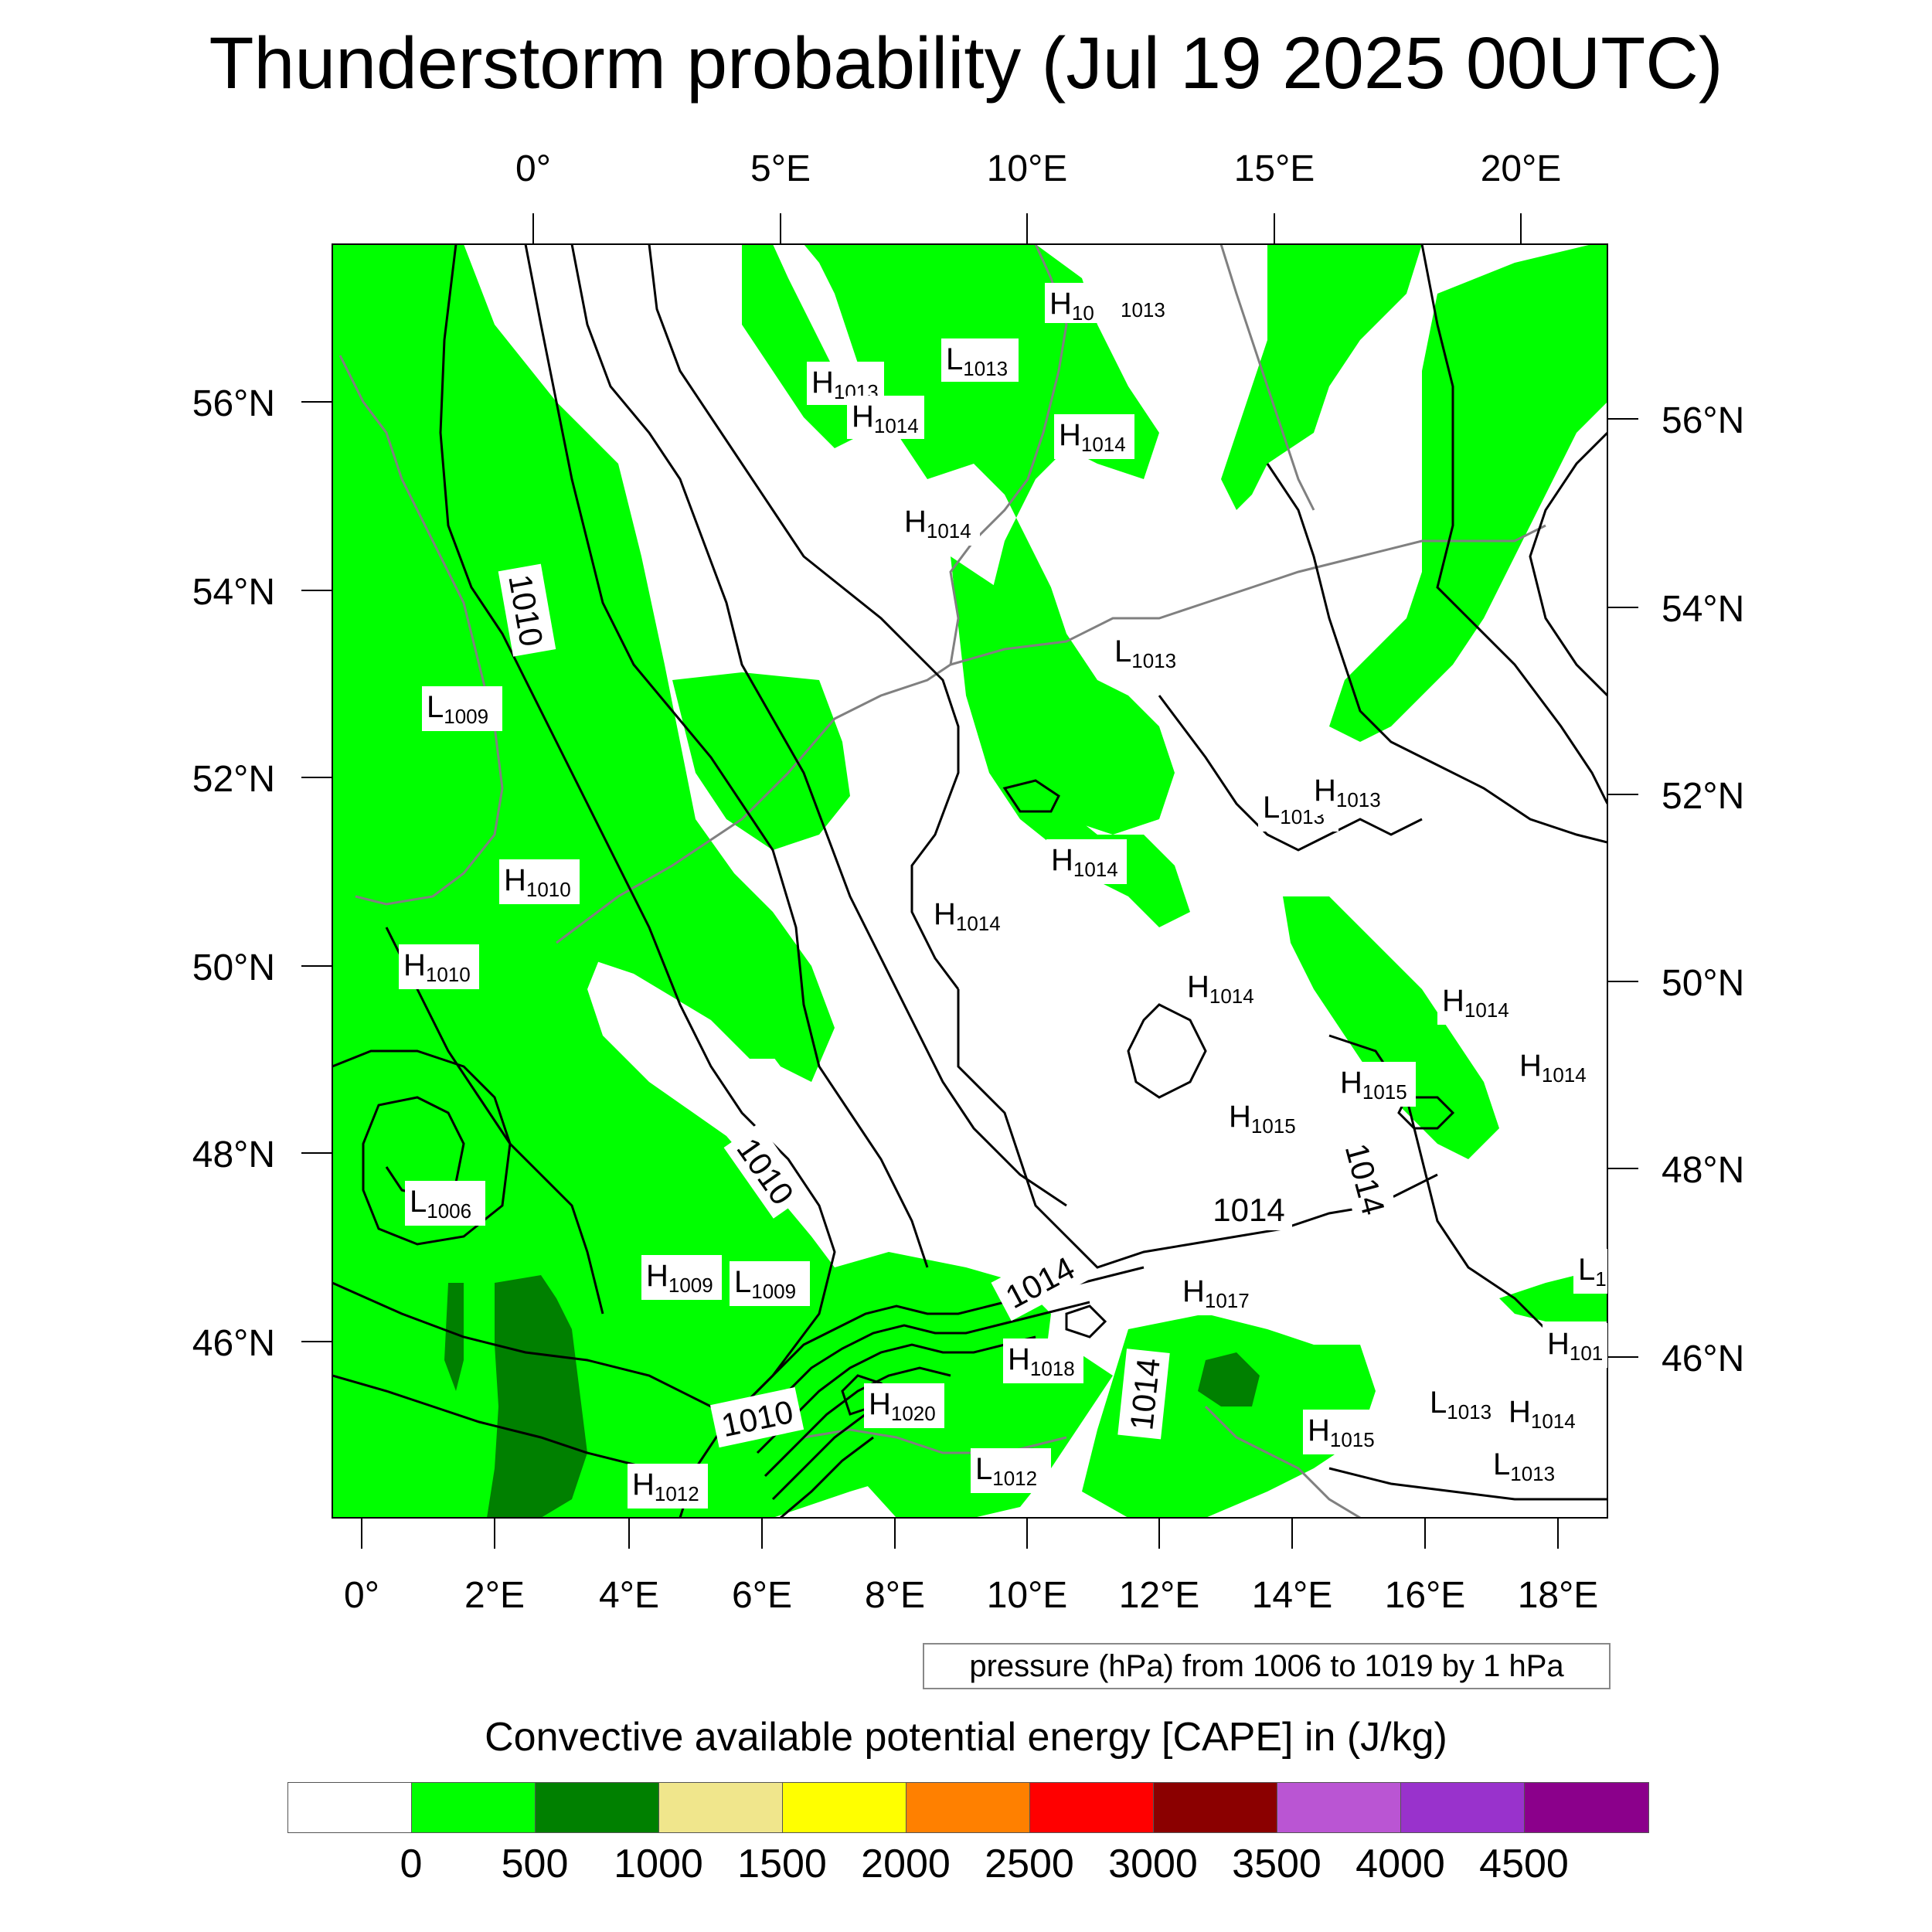  What do you see at coordinates (1703, 421) in the screenshot?
I see `right-lat-label: 56°N` at bounding box center [1703, 421].